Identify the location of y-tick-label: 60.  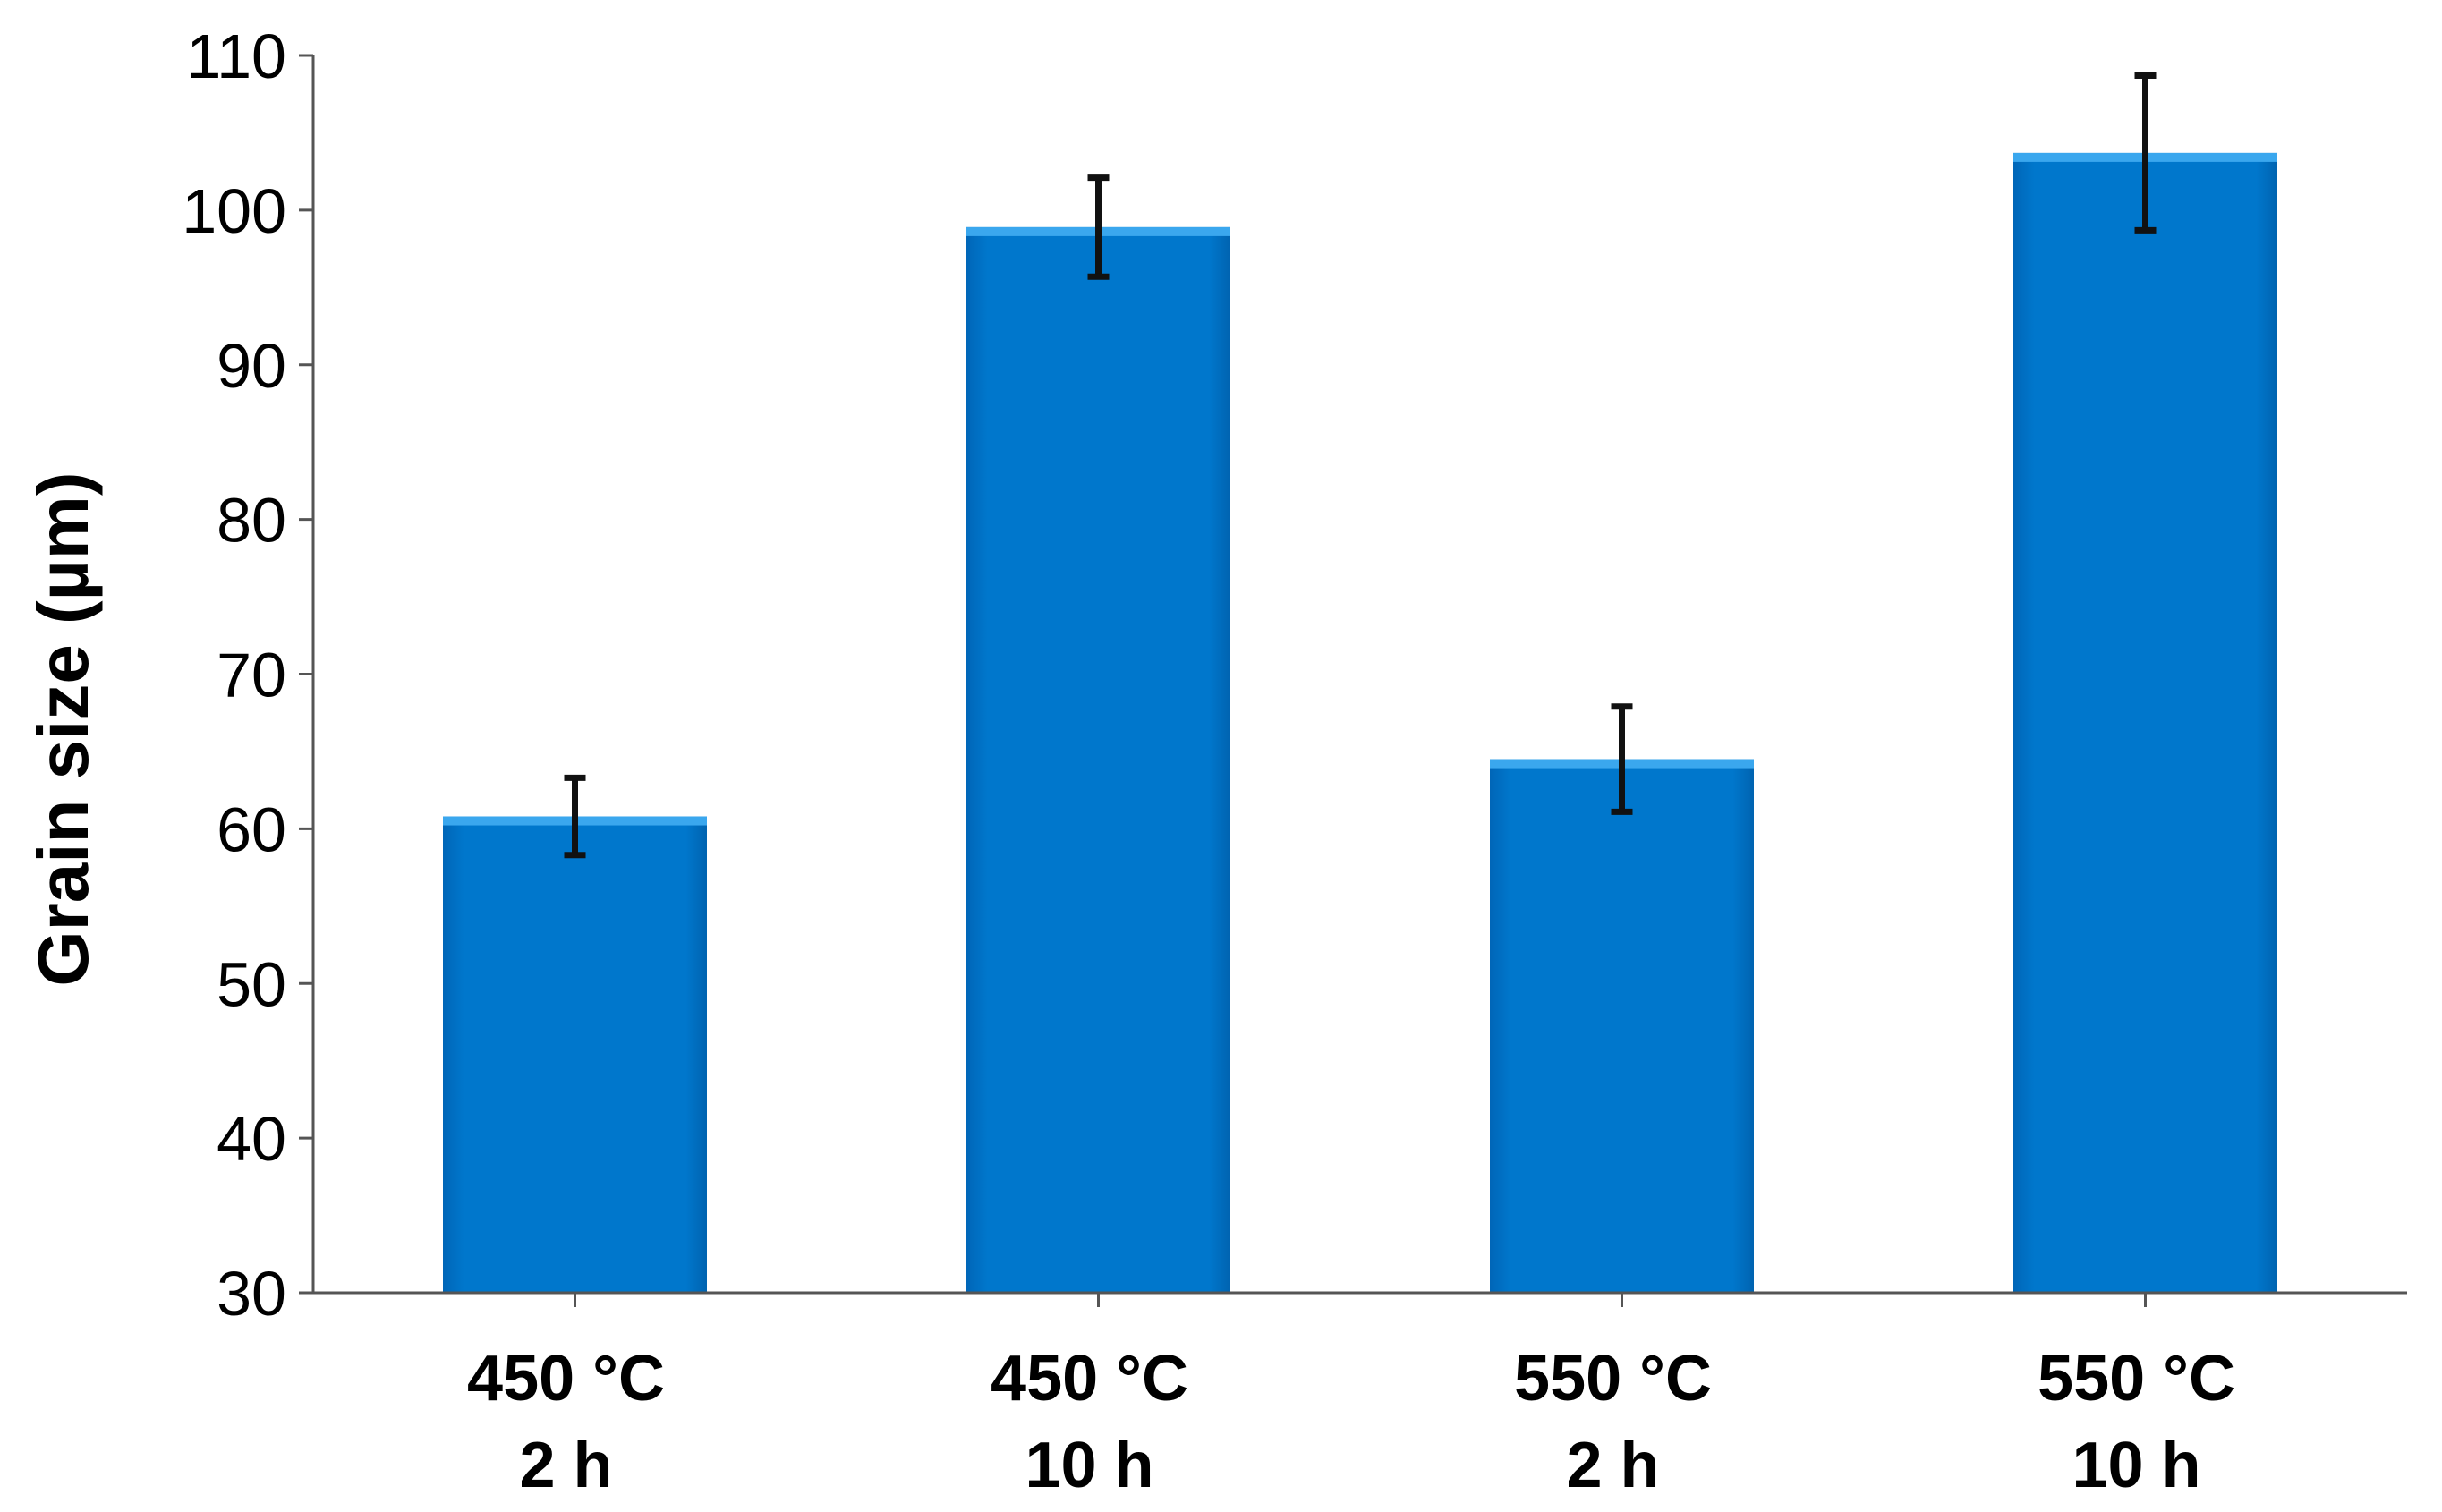
(251, 829).